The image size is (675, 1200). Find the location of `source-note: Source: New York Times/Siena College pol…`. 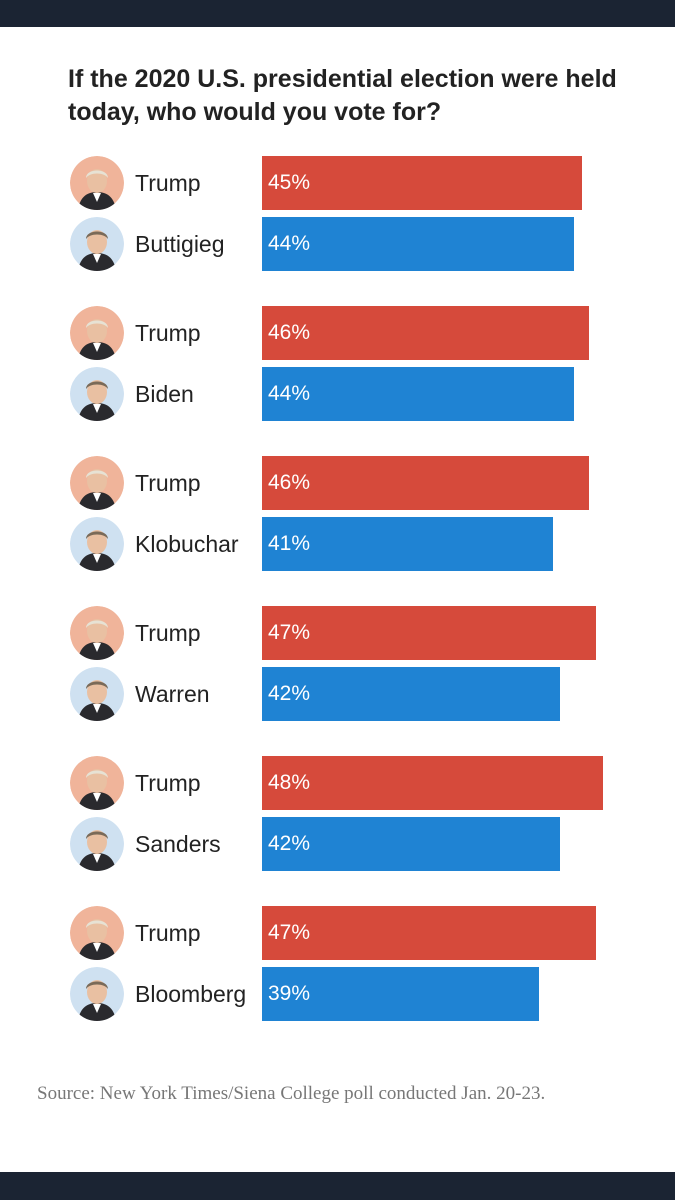

source-note: Source: New York Times/Siena College pol… is located at coordinates (291, 1093).